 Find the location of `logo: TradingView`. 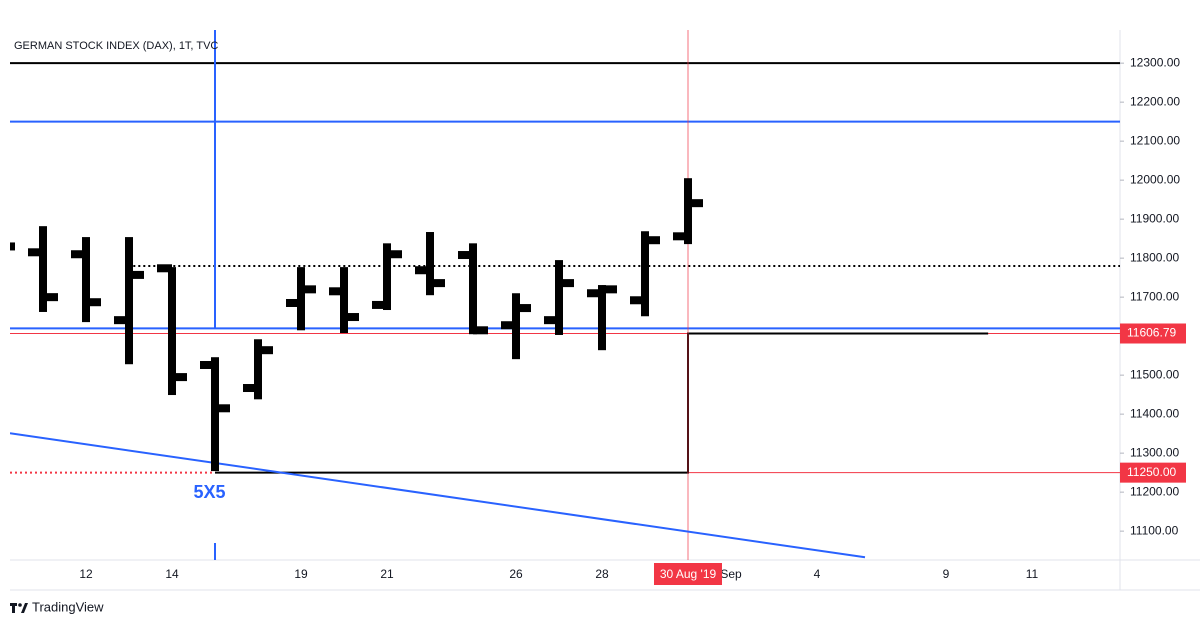

logo: TradingView is located at coordinates (57, 606).